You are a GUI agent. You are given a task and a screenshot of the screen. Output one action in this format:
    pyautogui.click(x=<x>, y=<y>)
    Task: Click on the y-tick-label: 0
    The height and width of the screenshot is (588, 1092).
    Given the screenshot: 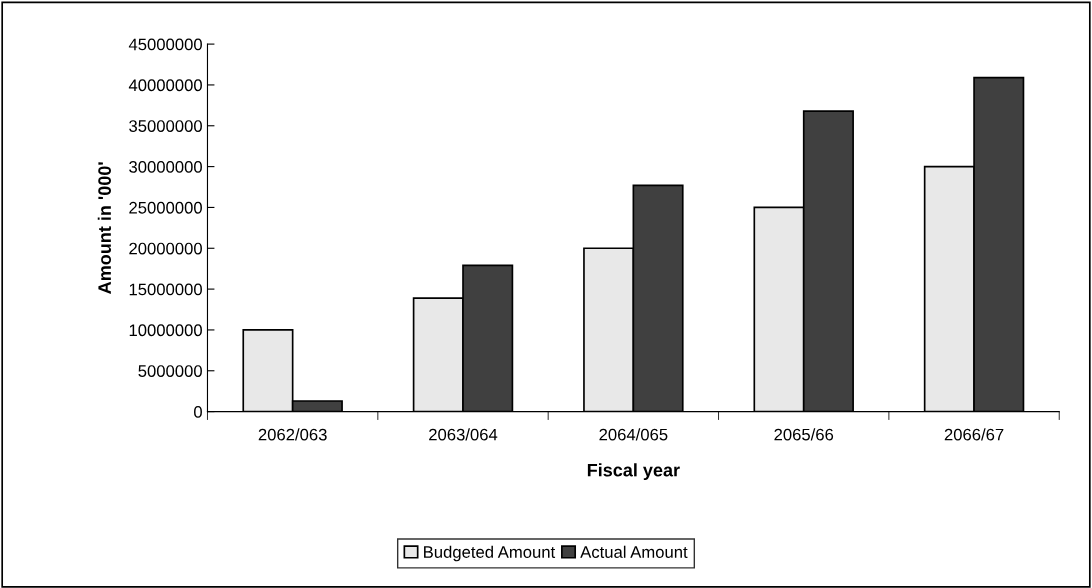 What is the action you would take?
    pyautogui.click(x=198, y=412)
    